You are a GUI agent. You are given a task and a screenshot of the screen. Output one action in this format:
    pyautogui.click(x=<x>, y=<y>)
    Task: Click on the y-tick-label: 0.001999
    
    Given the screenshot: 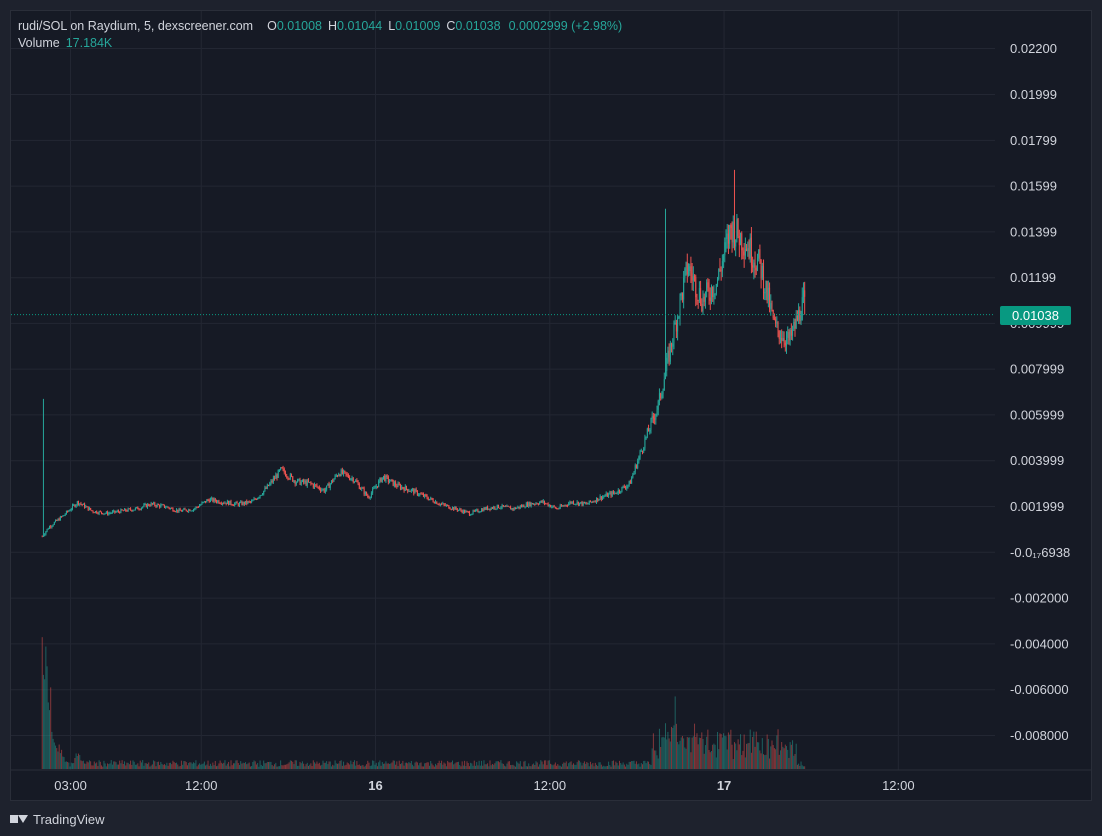 What is the action you would take?
    pyautogui.click(x=1037, y=506)
    